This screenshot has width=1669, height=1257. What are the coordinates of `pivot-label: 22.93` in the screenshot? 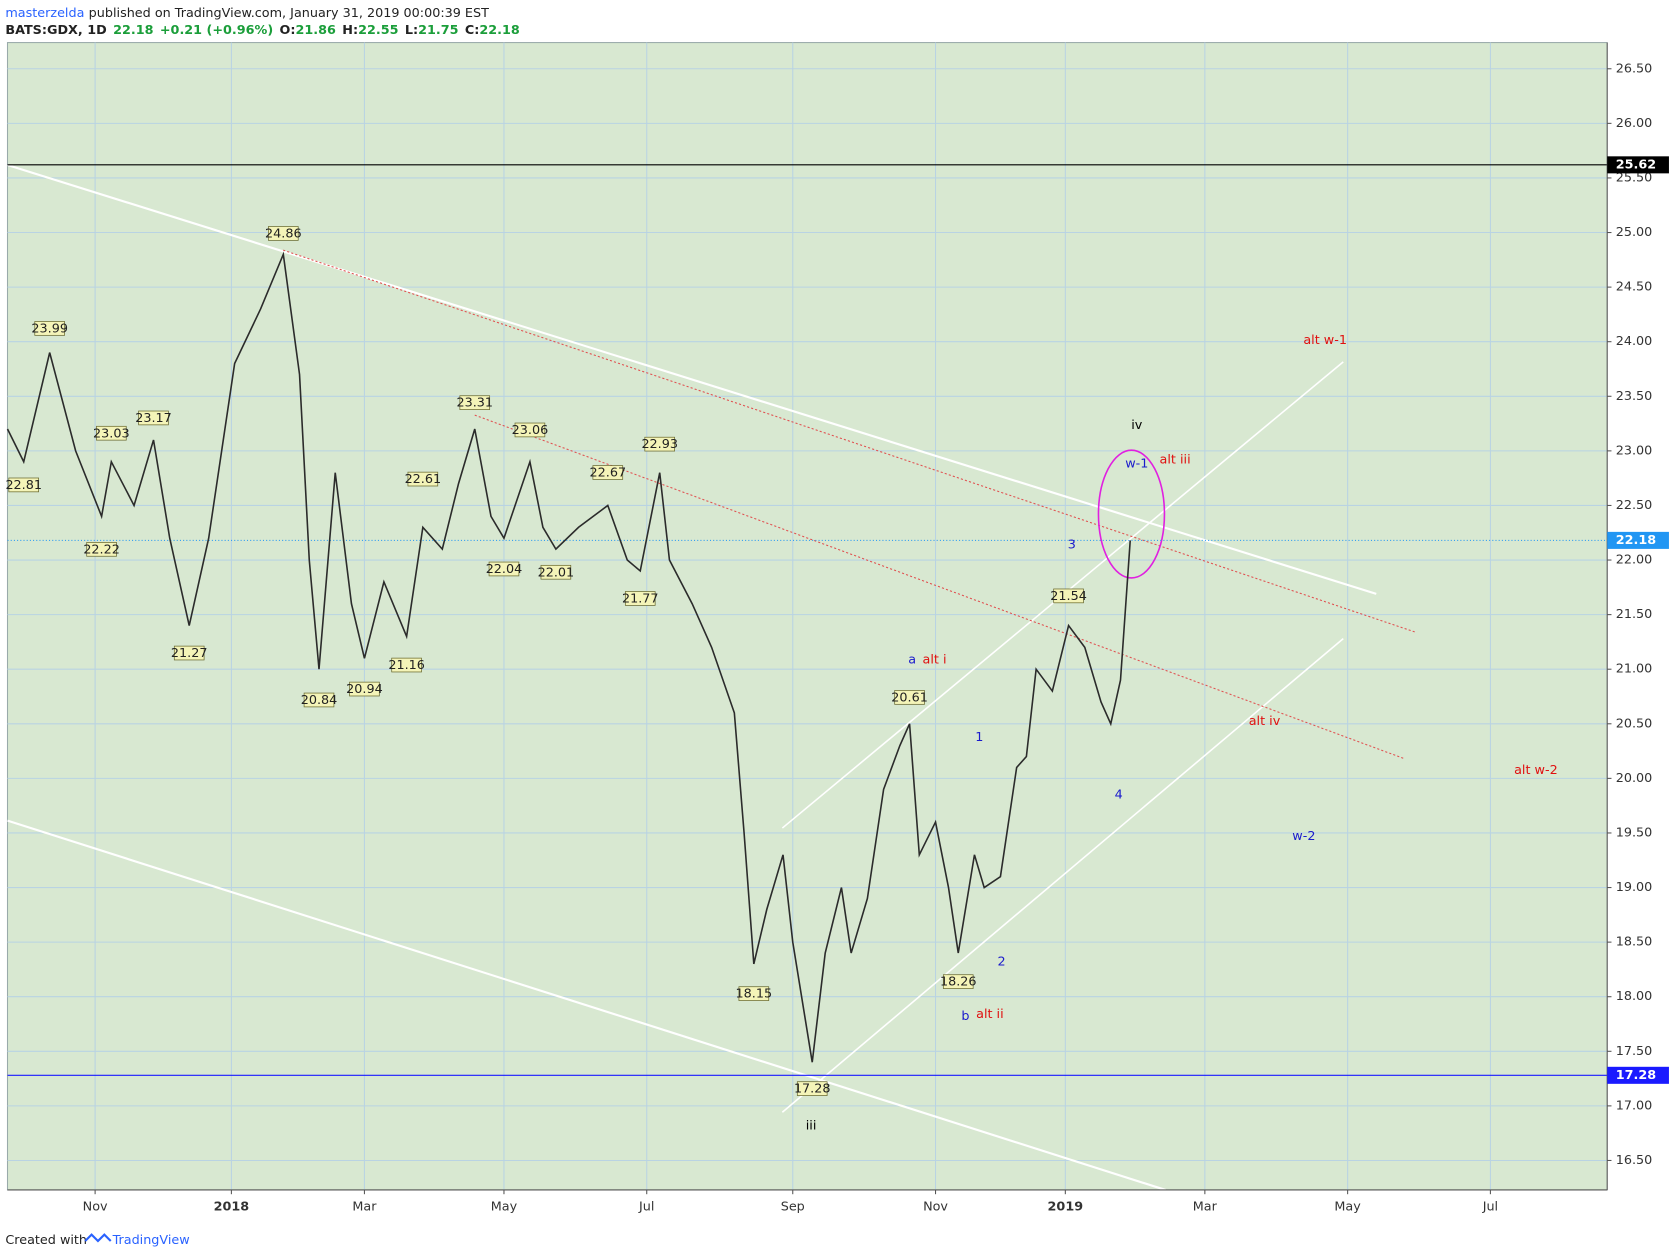 It's located at (659, 444).